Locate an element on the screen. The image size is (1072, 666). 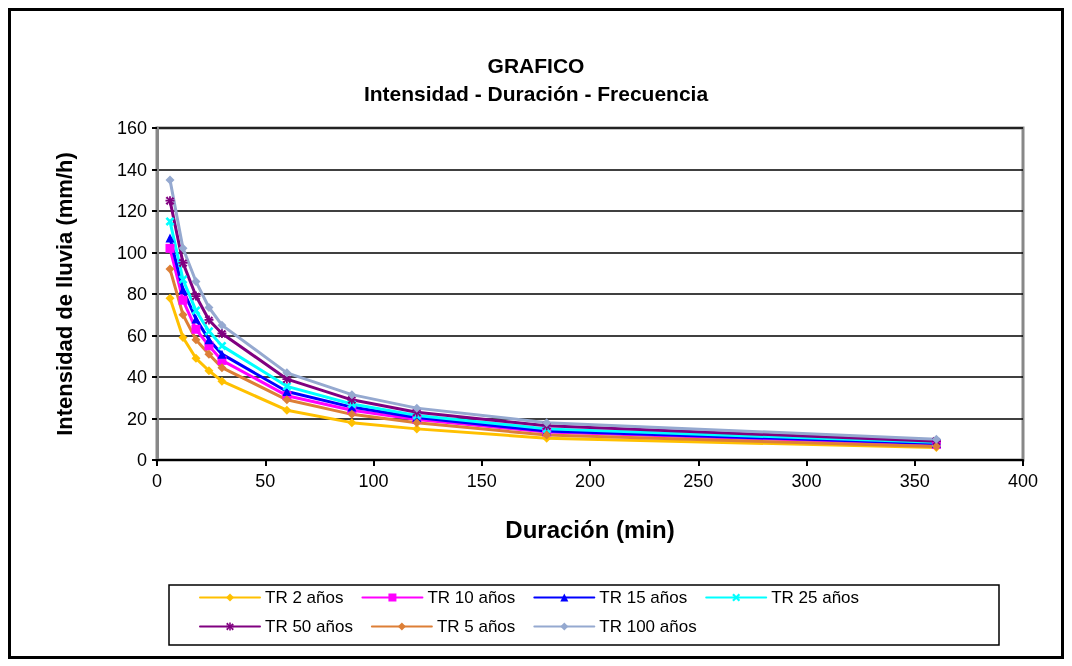
x-tick-label: 250 is located at coordinates (698, 481).